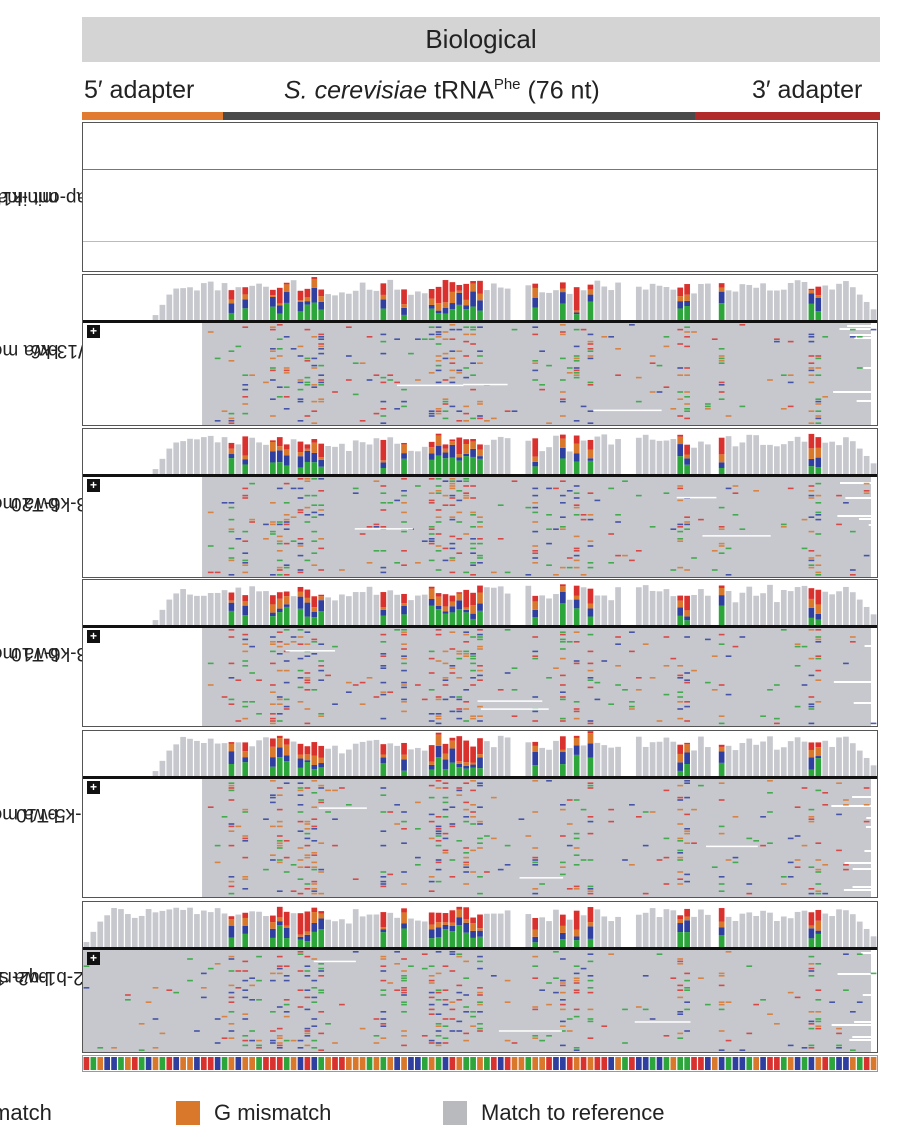 The width and height of the screenshot is (900, 1138). Describe the element at coordinates (342, 808) in the screenshot. I see `read-deletion` at that location.